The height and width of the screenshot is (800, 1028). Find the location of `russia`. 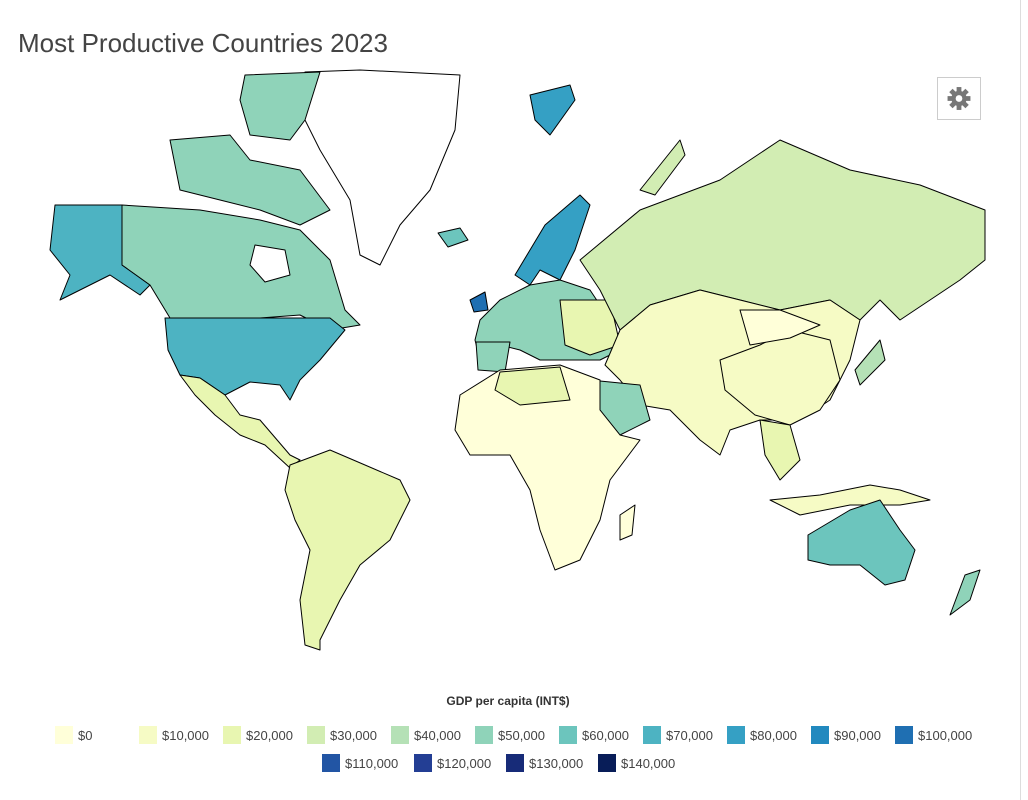

russia is located at coordinates (782, 235).